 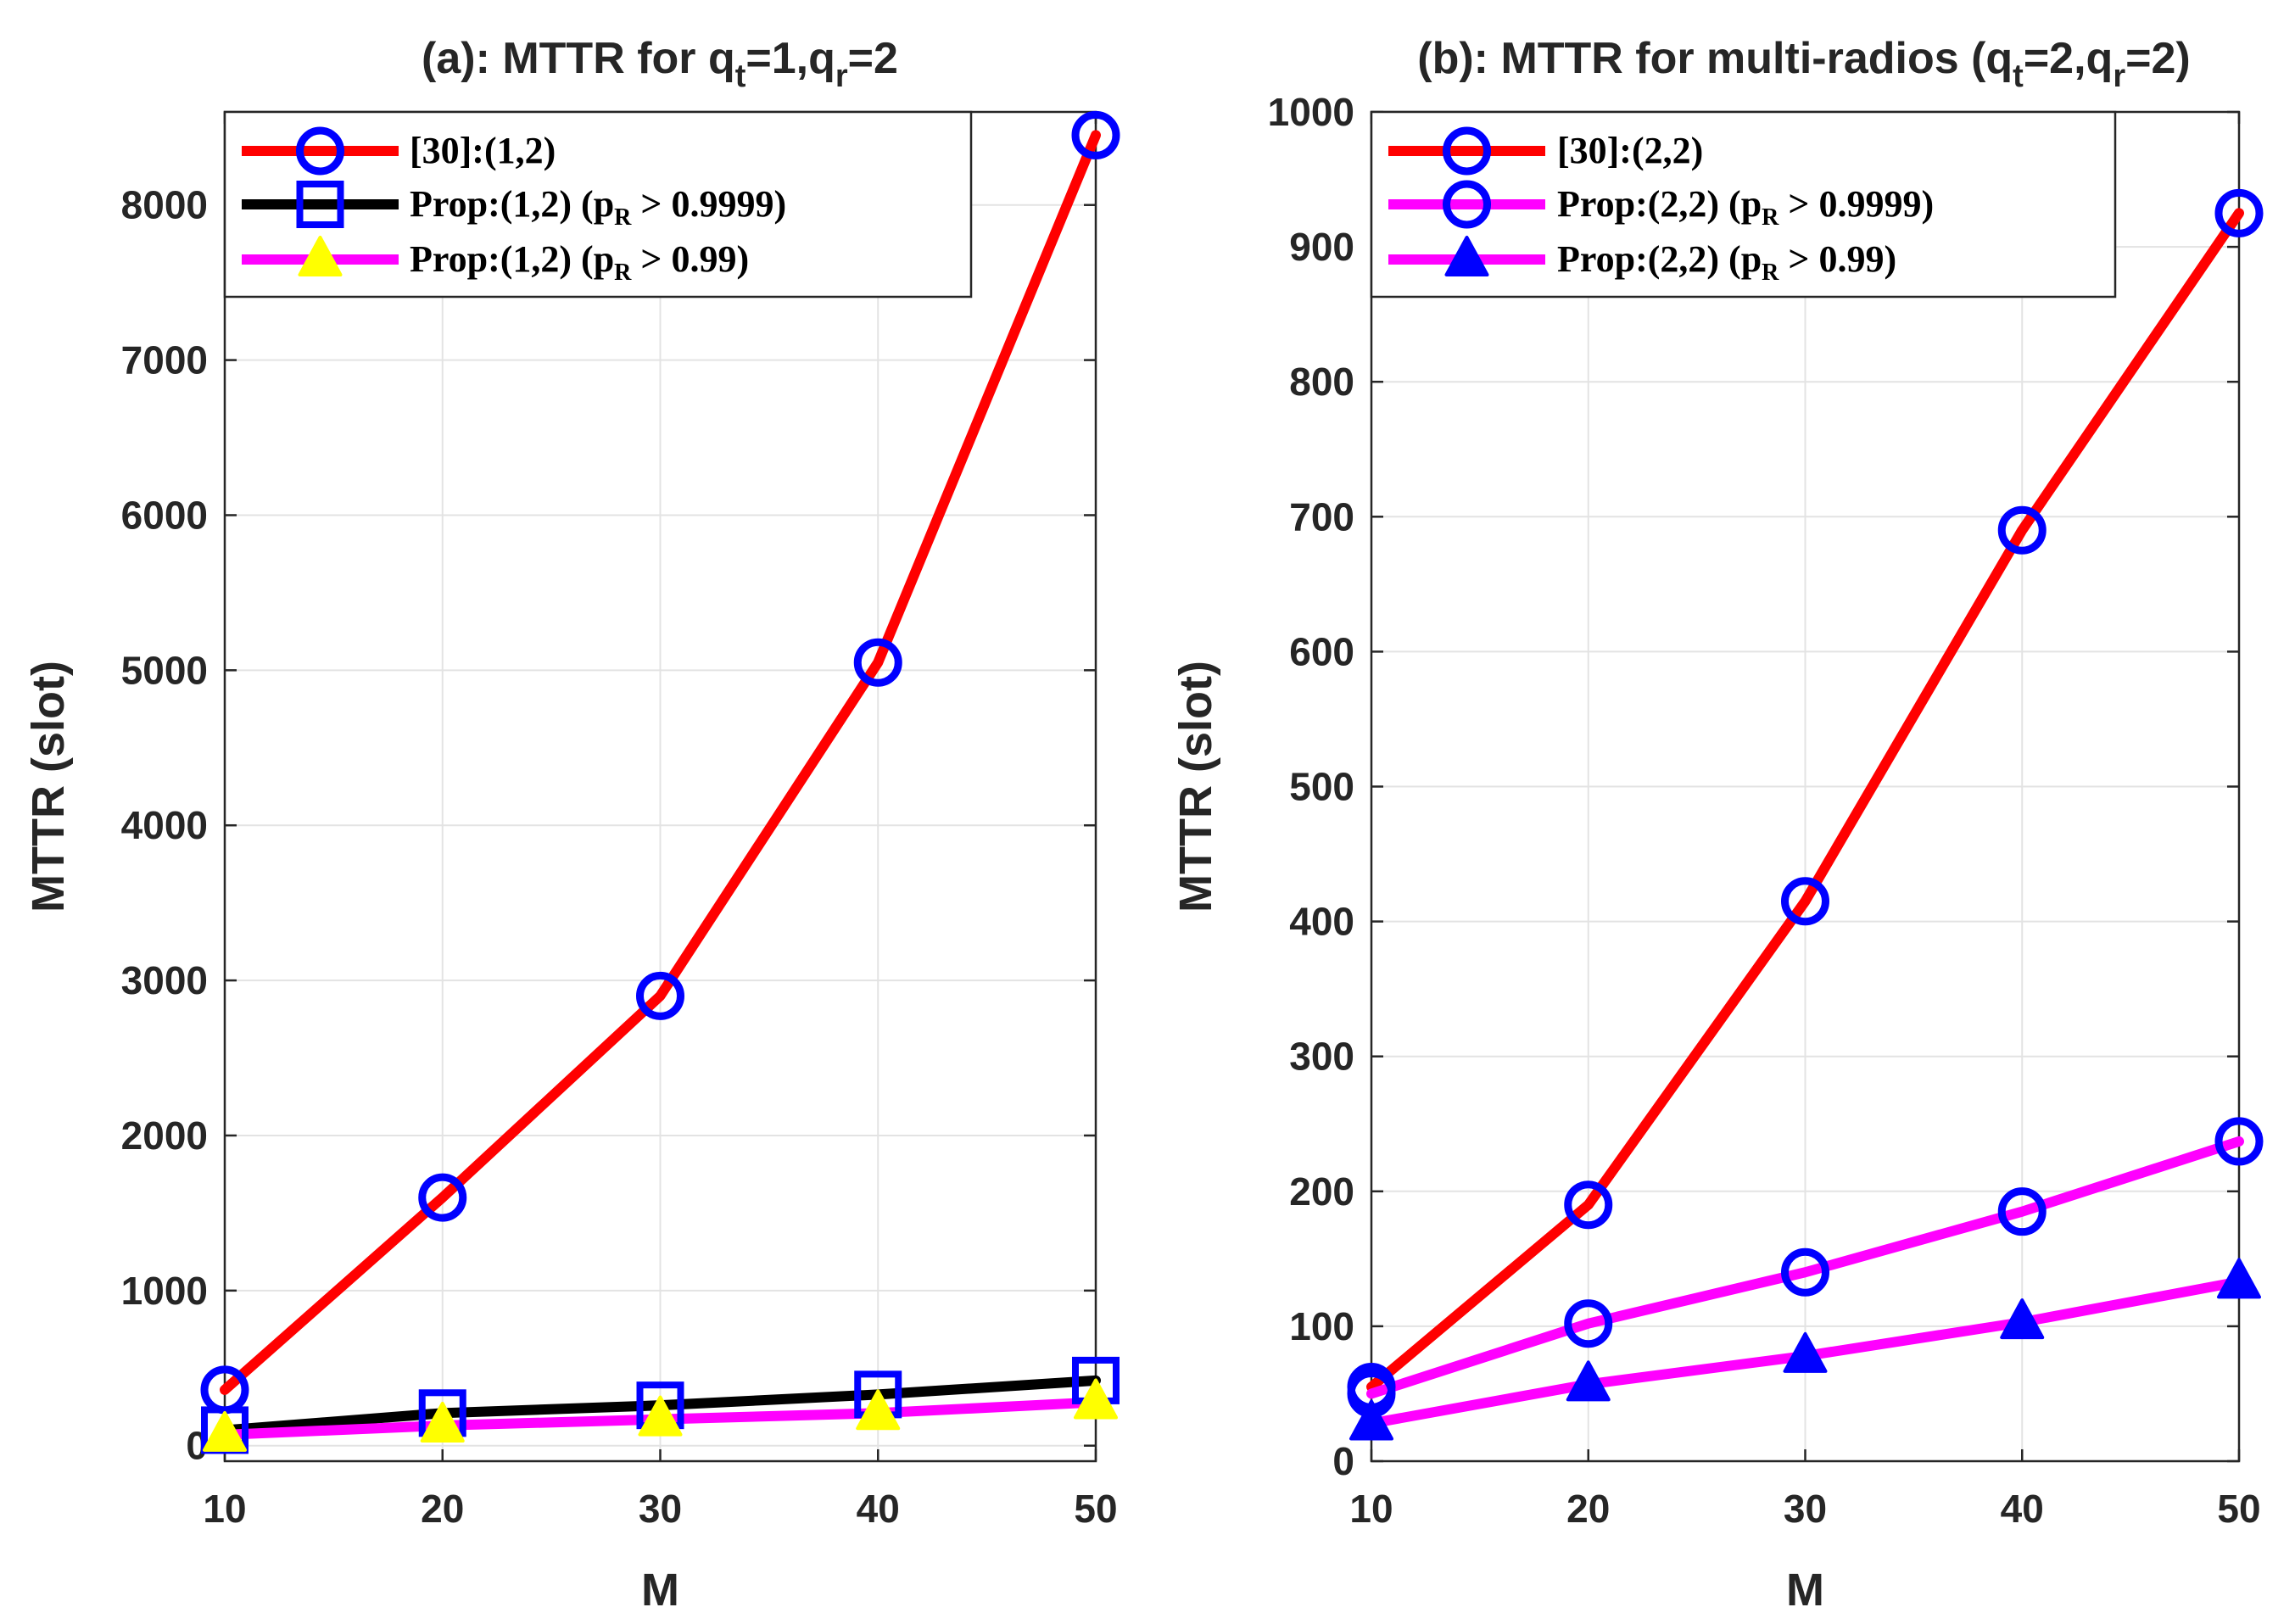 What do you see at coordinates (1805, 1509) in the screenshot?
I see `chartb-xtick-label: 30` at bounding box center [1805, 1509].